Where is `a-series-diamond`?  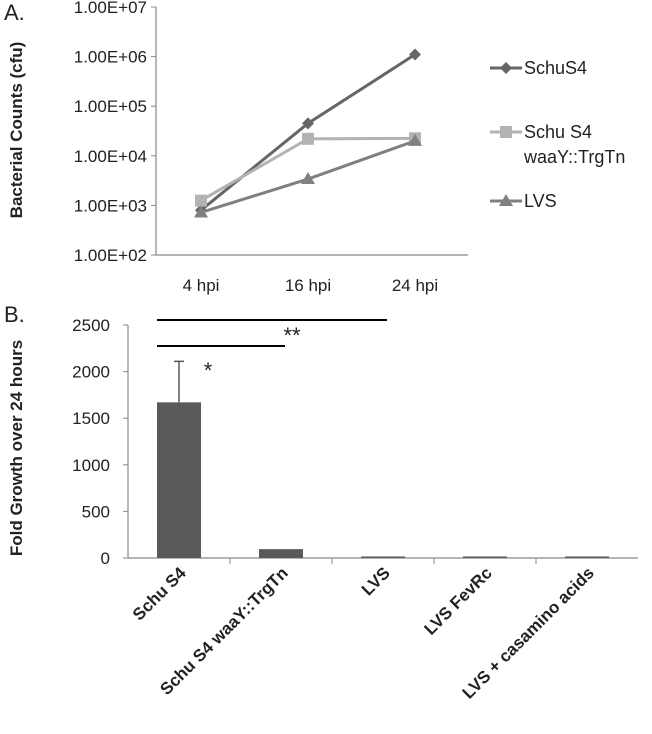
a-series-diamond is located at coordinates (308, 132).